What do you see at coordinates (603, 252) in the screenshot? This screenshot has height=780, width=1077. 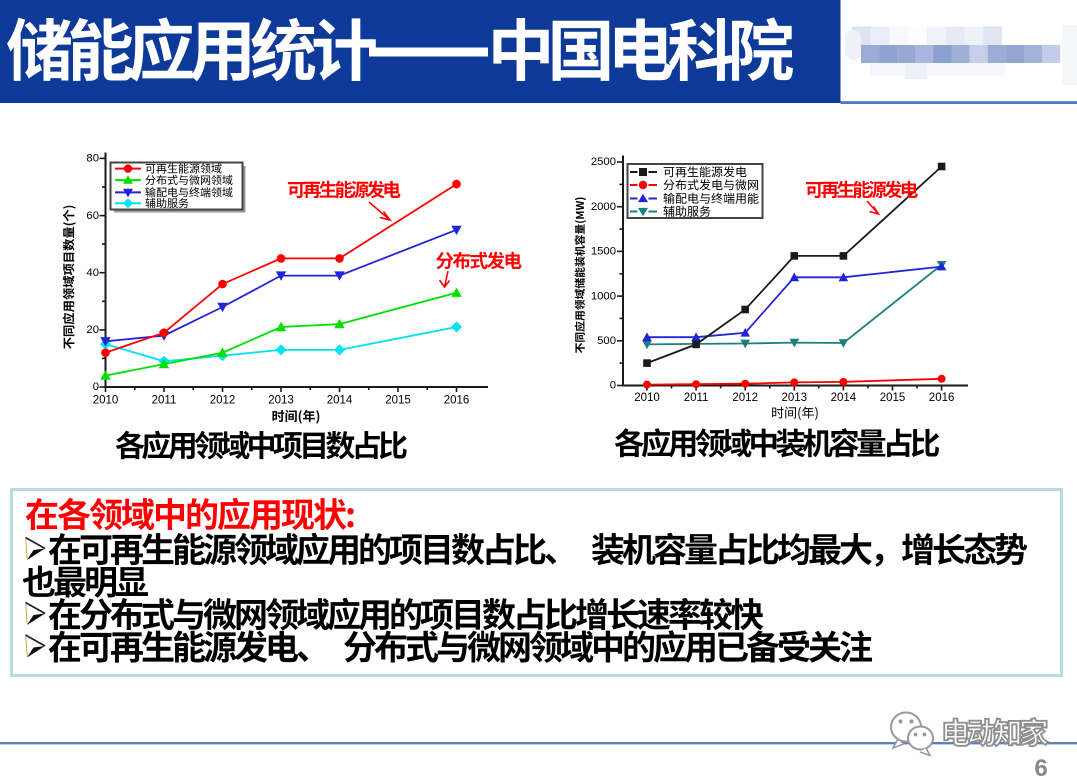 I see `svg-text: 1500` at bounding box center [603, 252].